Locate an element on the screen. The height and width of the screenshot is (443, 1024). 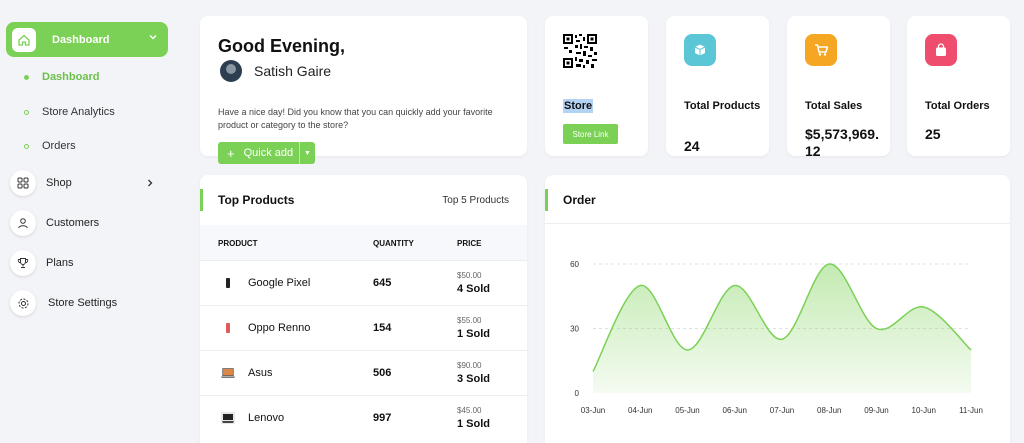
sidebar-subitem-label: Orders is located at coordinates (59, 146).